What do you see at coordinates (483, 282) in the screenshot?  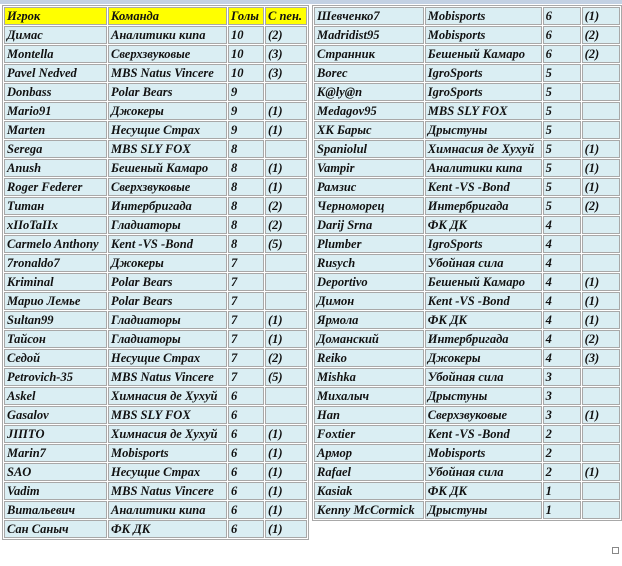 I see `cell-team: Бешеный Камаро` at bounding box center [483, 282].